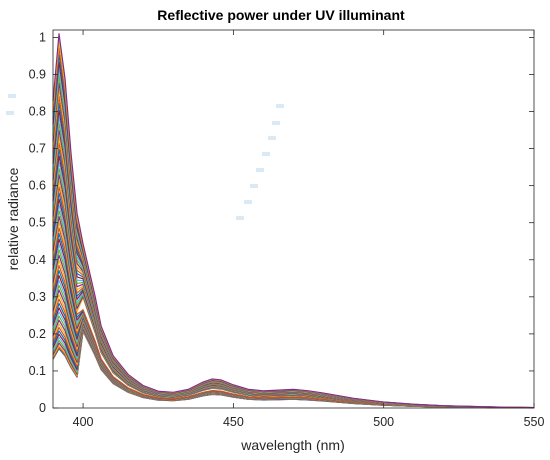 This screenshot has width=550, height=460. What do you see at coordinates (281, 15) in the screenshot?
I see `chart-title: Reflective power under UV illuminant` at bounding box center [281, 15].